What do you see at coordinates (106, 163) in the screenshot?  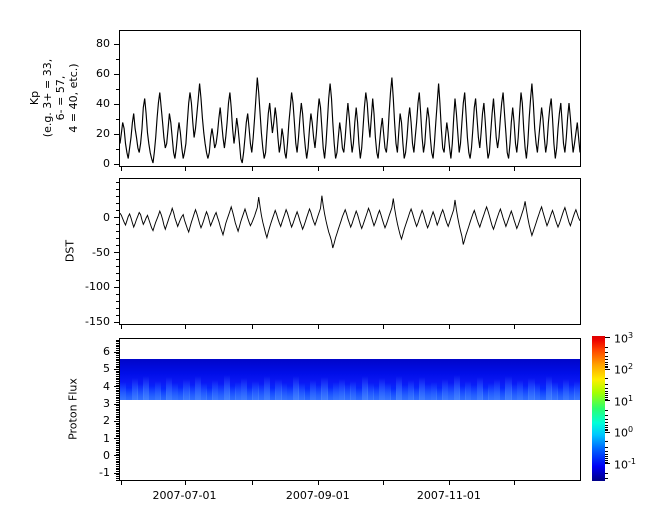 I see `y-tick-label: 0` at bounding box center [106, 163].